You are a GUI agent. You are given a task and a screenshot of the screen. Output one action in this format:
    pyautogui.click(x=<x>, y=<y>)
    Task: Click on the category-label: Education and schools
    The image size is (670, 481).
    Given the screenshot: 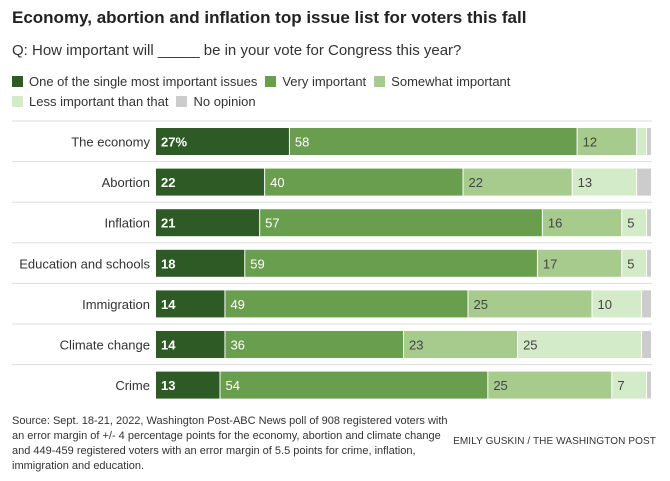 What is the action you would take?
    pyautogui.click(x=84, y=263)
    